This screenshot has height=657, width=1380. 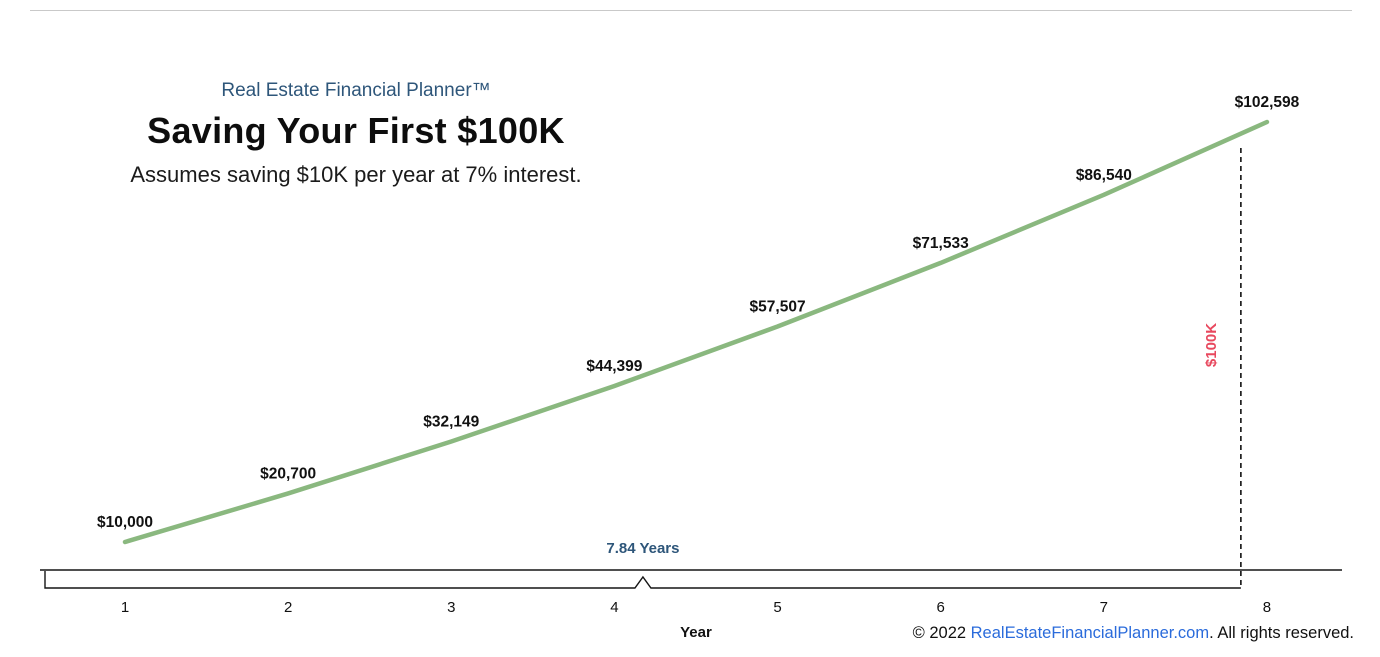 I want to click on duration-label: 7.84 Years, so click(x=642, y=548).